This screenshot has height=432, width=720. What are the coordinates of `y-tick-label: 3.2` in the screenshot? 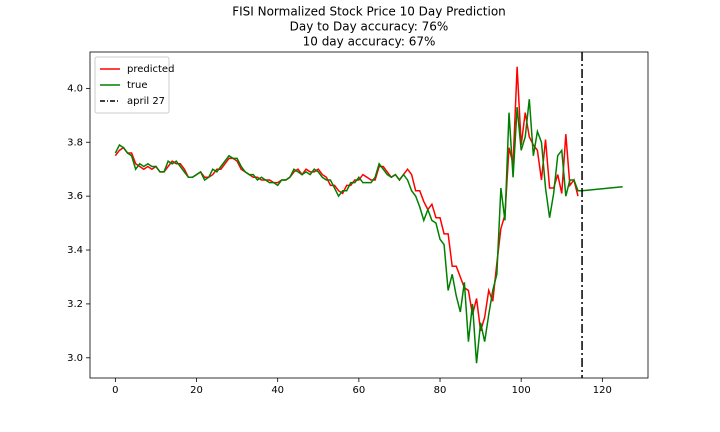 It's located at (75, 304).